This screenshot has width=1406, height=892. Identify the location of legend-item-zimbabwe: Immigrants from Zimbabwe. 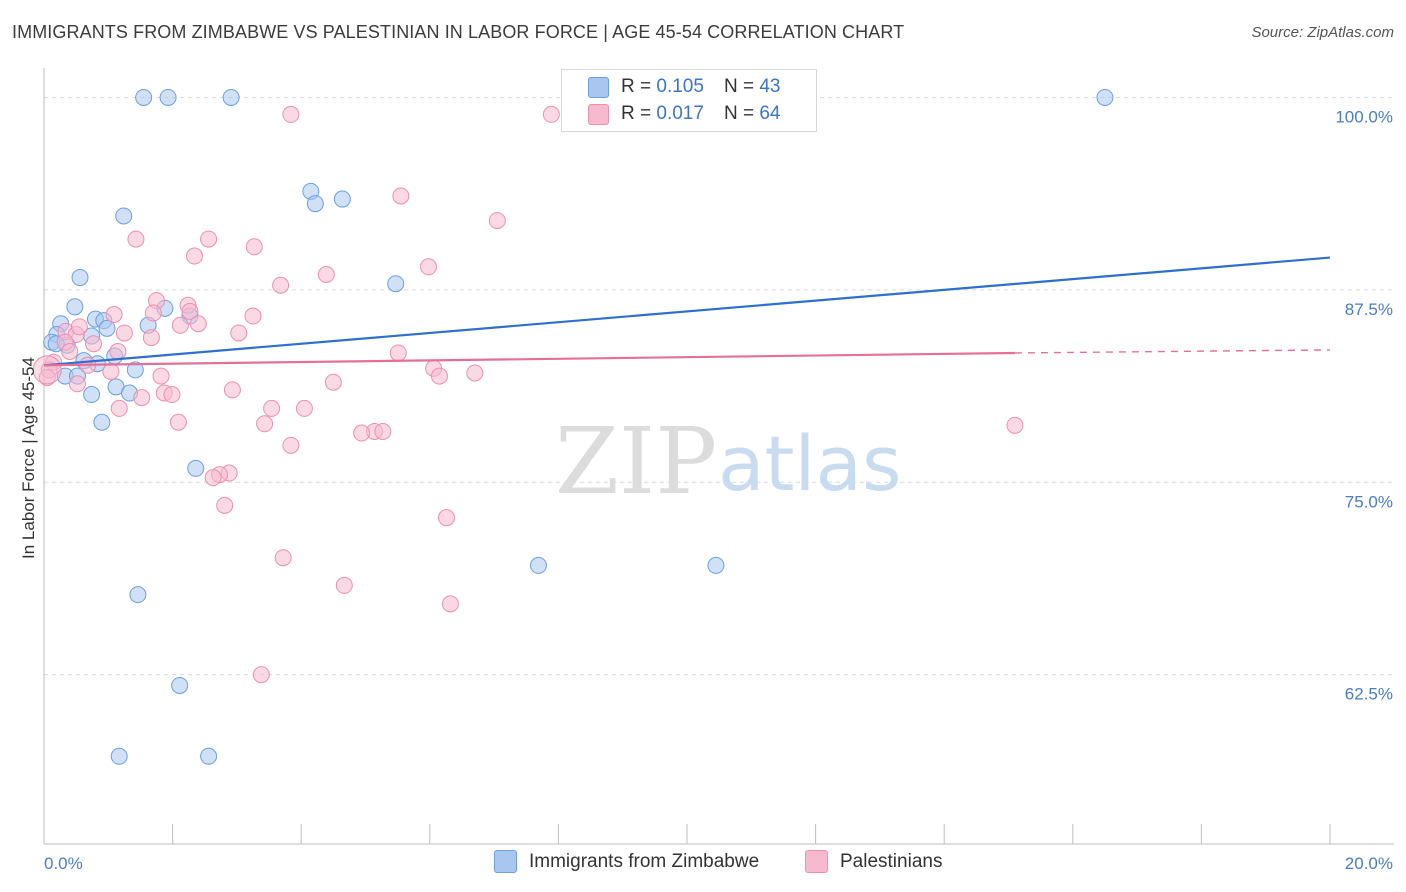
(626, 861).